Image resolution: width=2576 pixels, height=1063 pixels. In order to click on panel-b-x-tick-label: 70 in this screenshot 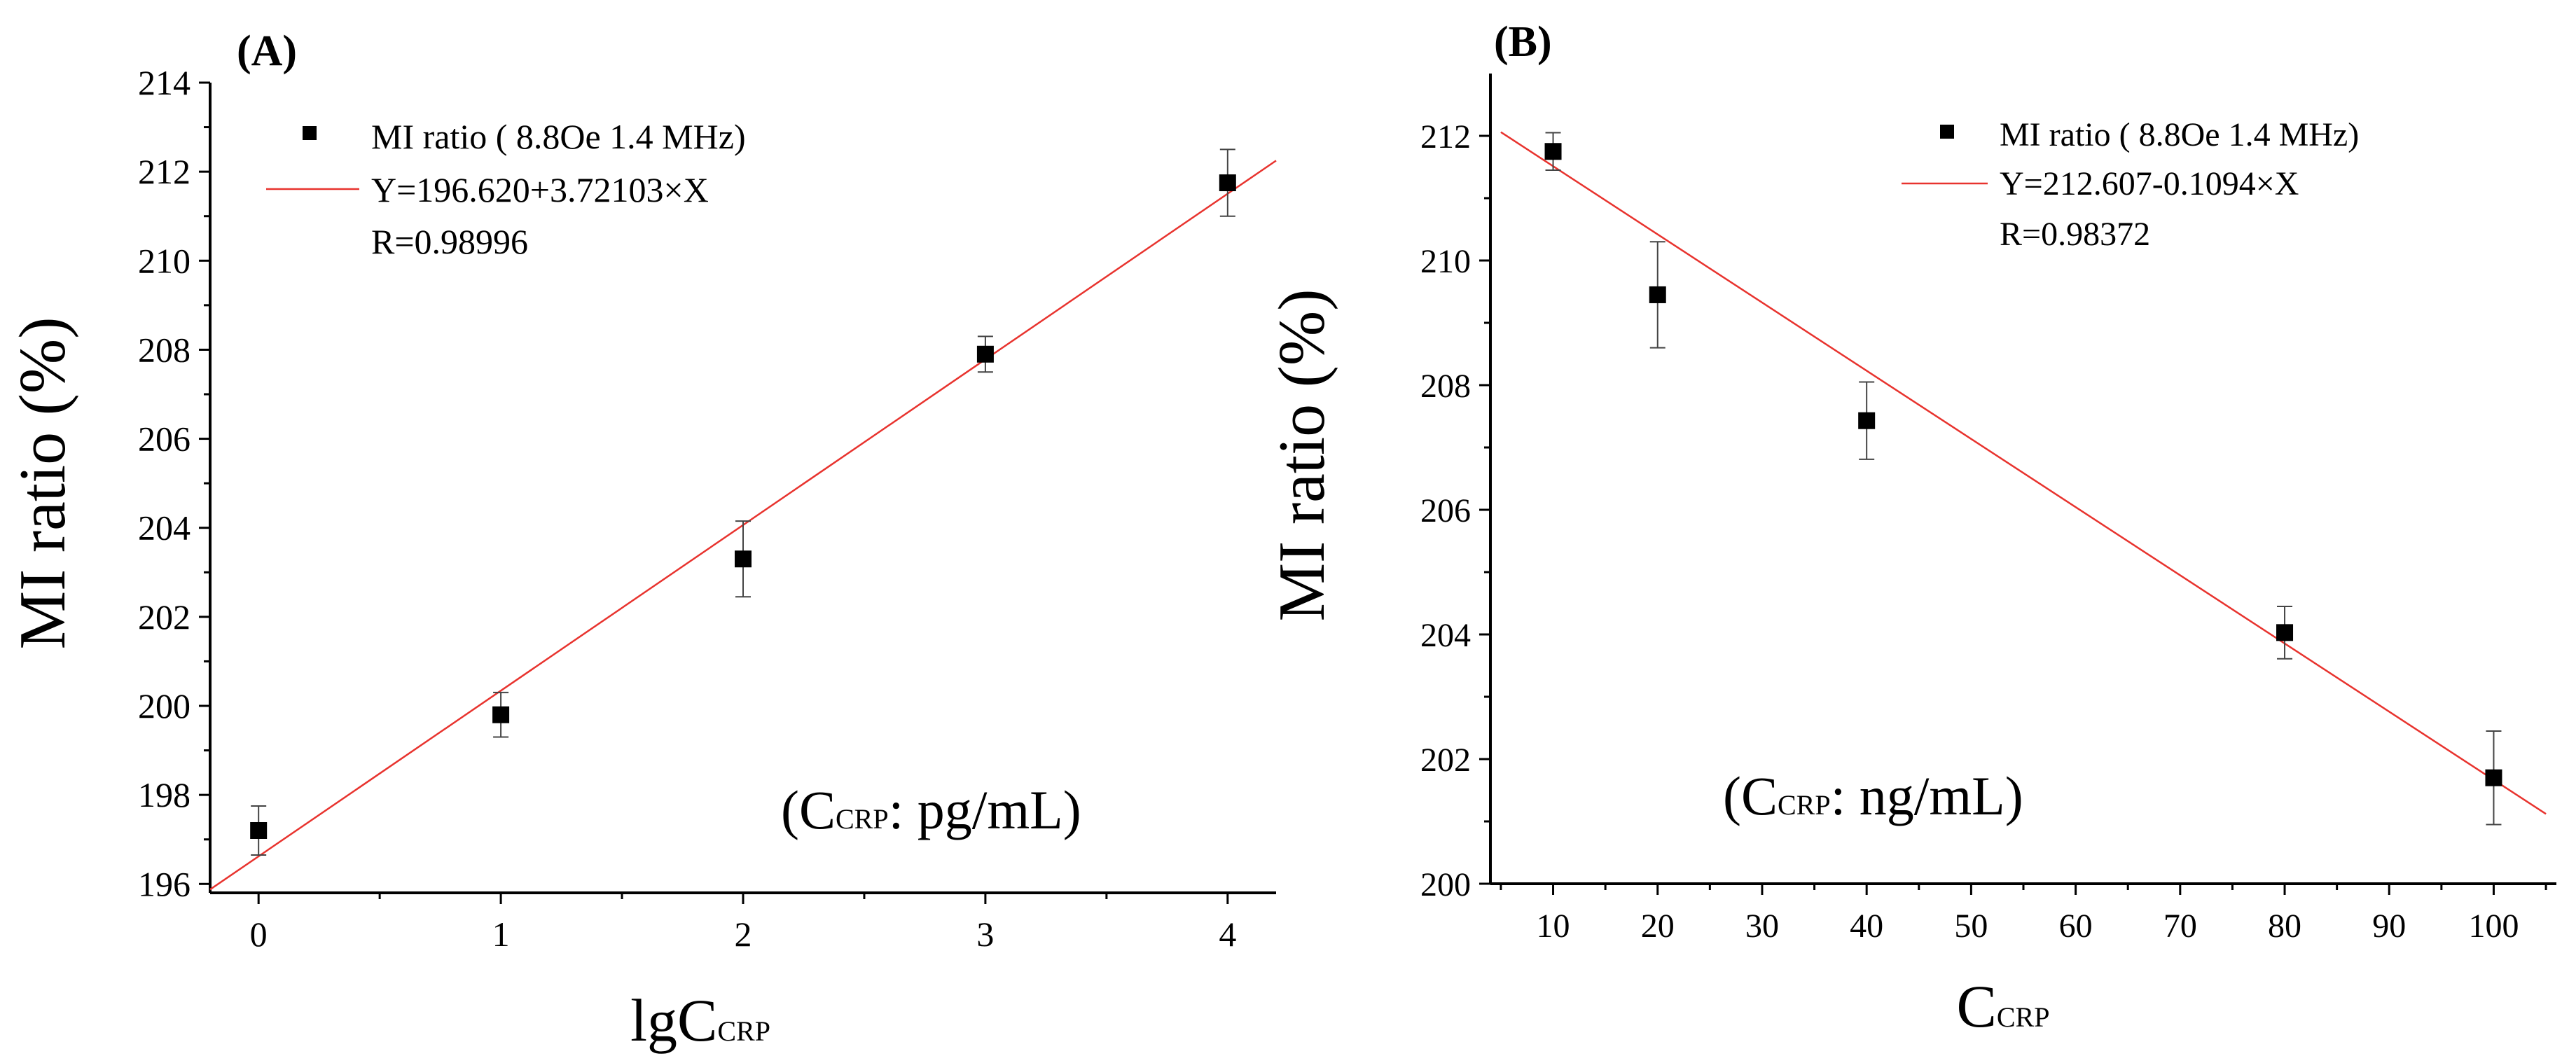, I will do `click(2180, 926)`.